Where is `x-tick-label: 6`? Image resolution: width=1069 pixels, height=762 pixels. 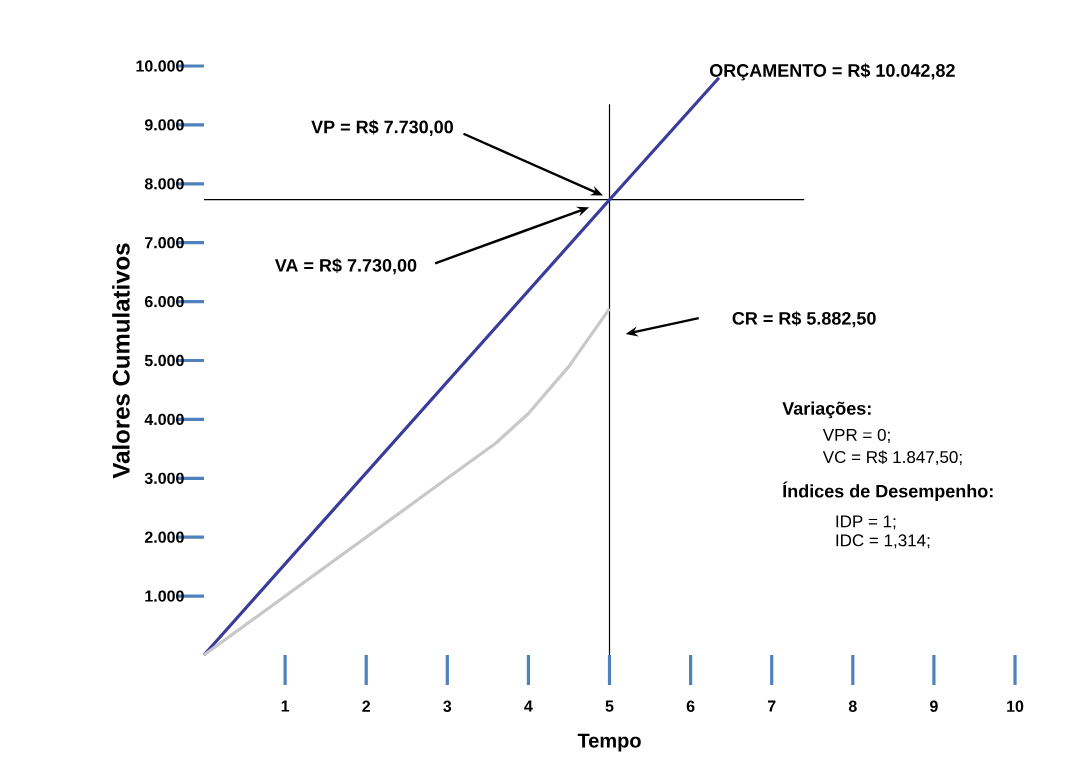 x-tick-label: 6 is located at coordinates (690, 706).